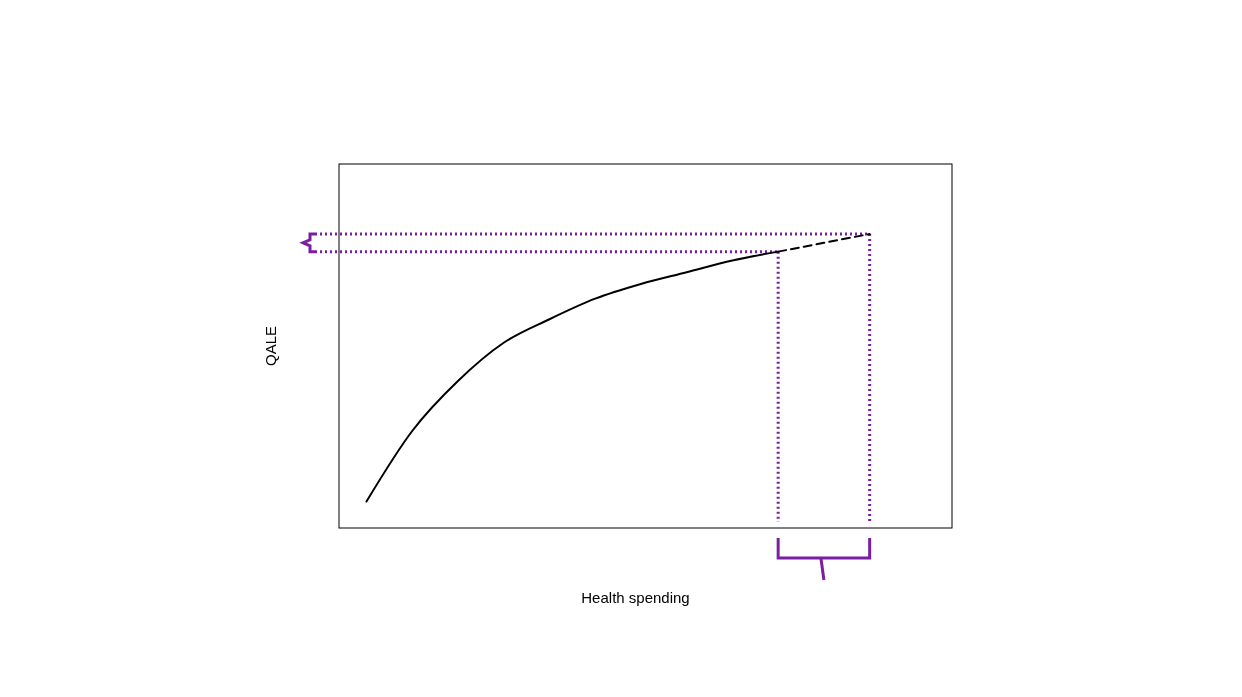 The image size is (1242, 697). Describe the element at coordinates (270, 346) in the screenshot. I see `y-axis-title: QALE` at that location.